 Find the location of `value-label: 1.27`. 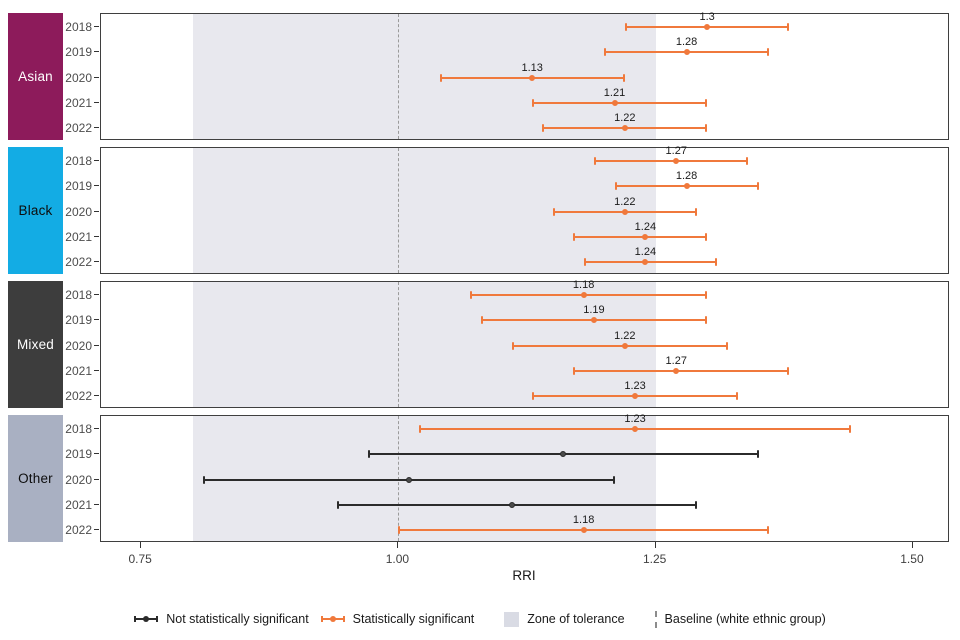

value-label: 1.27 is located at coordinates (676, 360).